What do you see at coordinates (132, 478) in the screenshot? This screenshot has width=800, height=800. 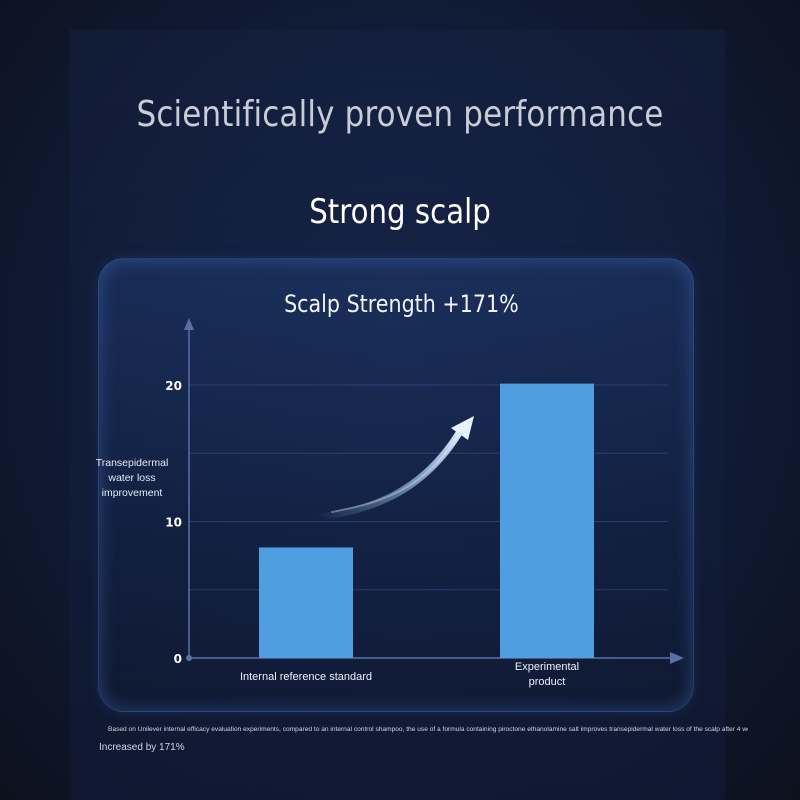 I see `y-axis-label: Transepidermal water loss improvement` at bounding box center [132, 478].